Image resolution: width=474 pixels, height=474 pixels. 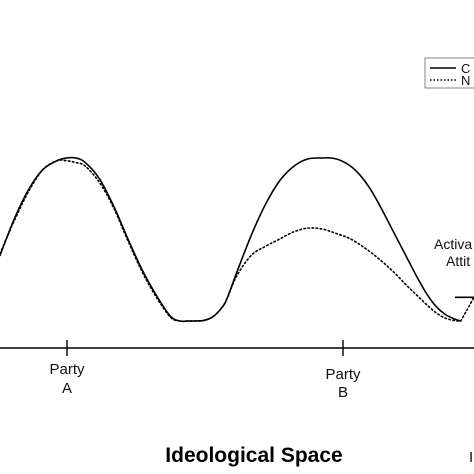 What do you see at coordinates (67, 369) in the screenshot?
I see `tick-label-party-a-line1: Party` at bounding box center [67, 369].